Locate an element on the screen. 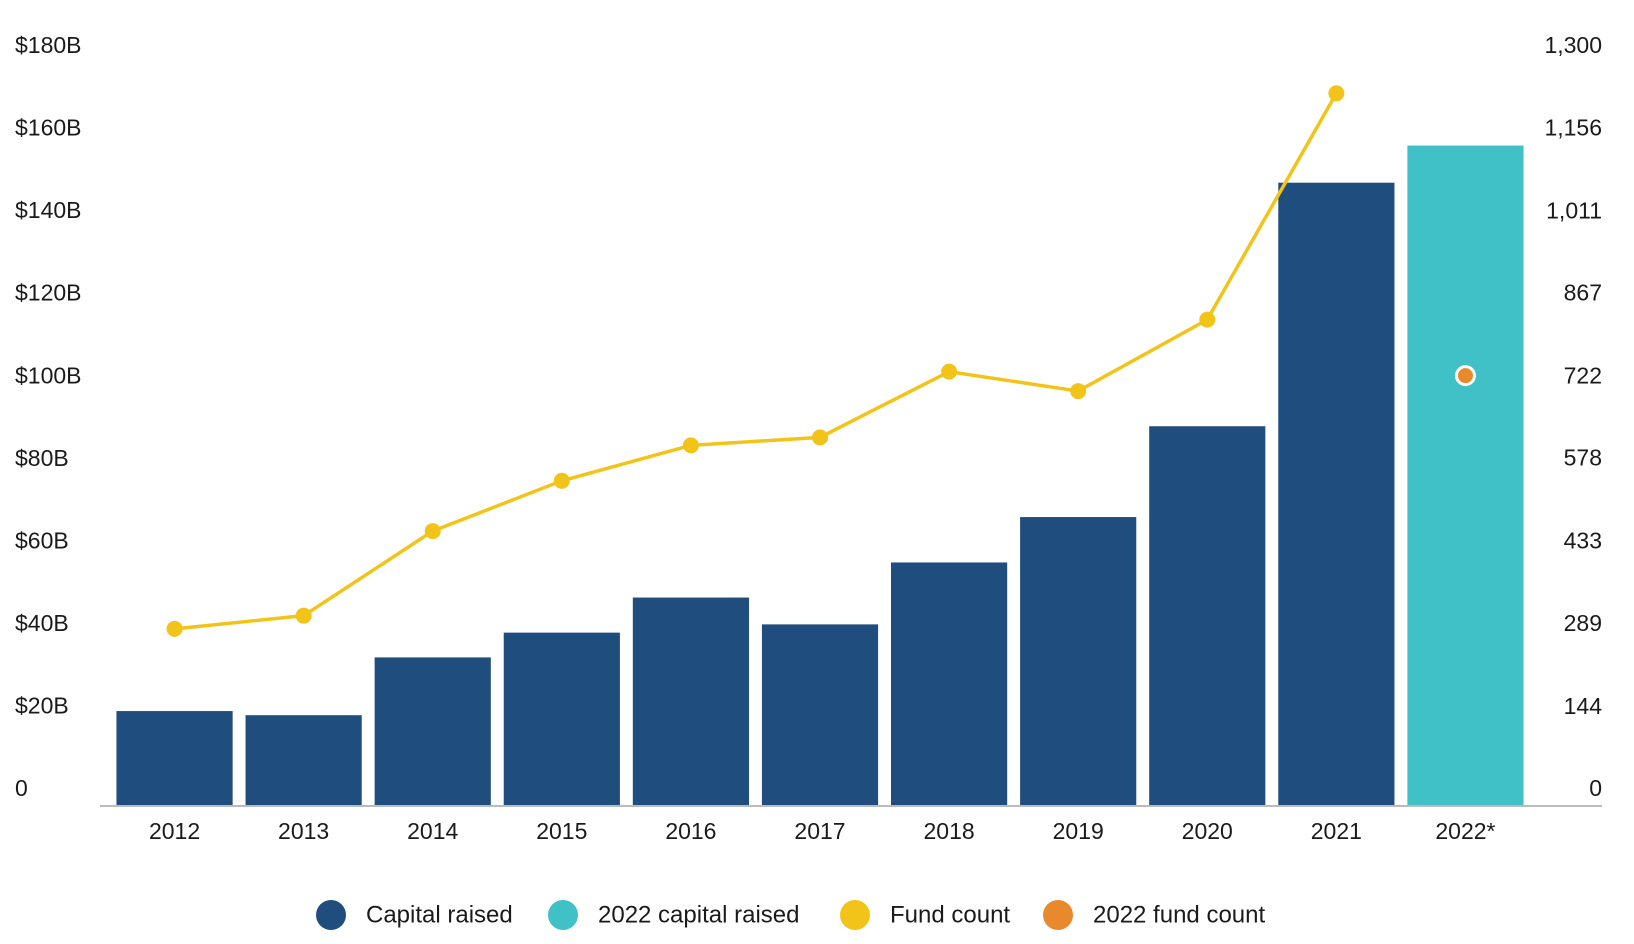  y-tick-label: $80B is located at coordinates (42, 458).